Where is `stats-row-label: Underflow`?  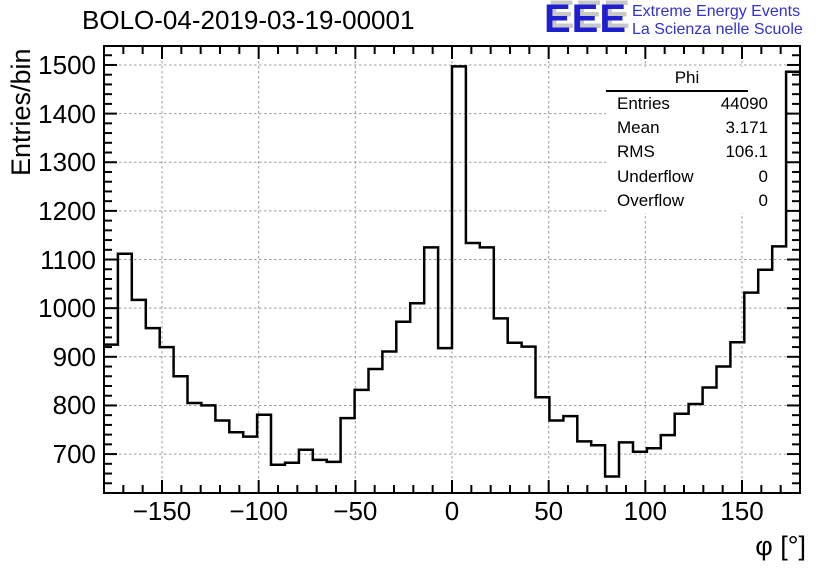 stats-row-label: Underflow is located at coordinates (655, 176).